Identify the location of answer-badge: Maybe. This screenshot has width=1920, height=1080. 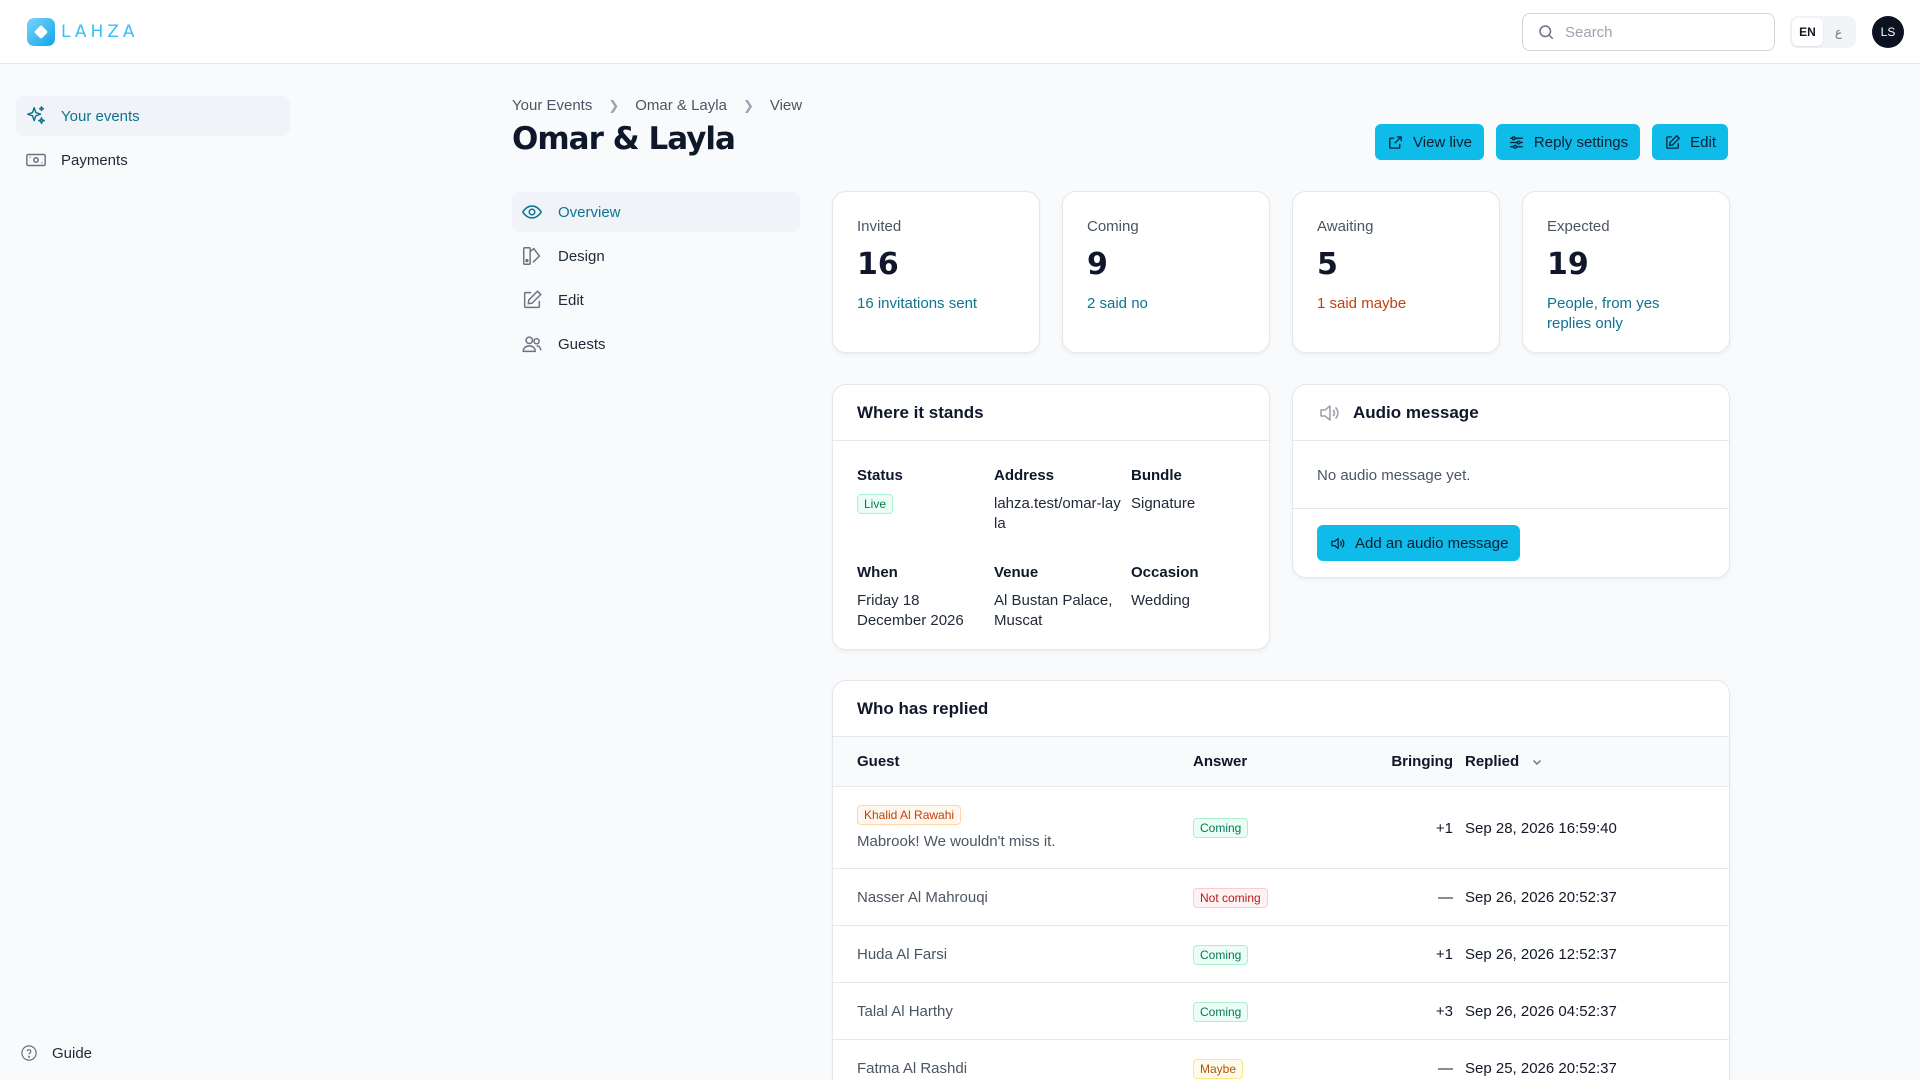
(1218, 1069).